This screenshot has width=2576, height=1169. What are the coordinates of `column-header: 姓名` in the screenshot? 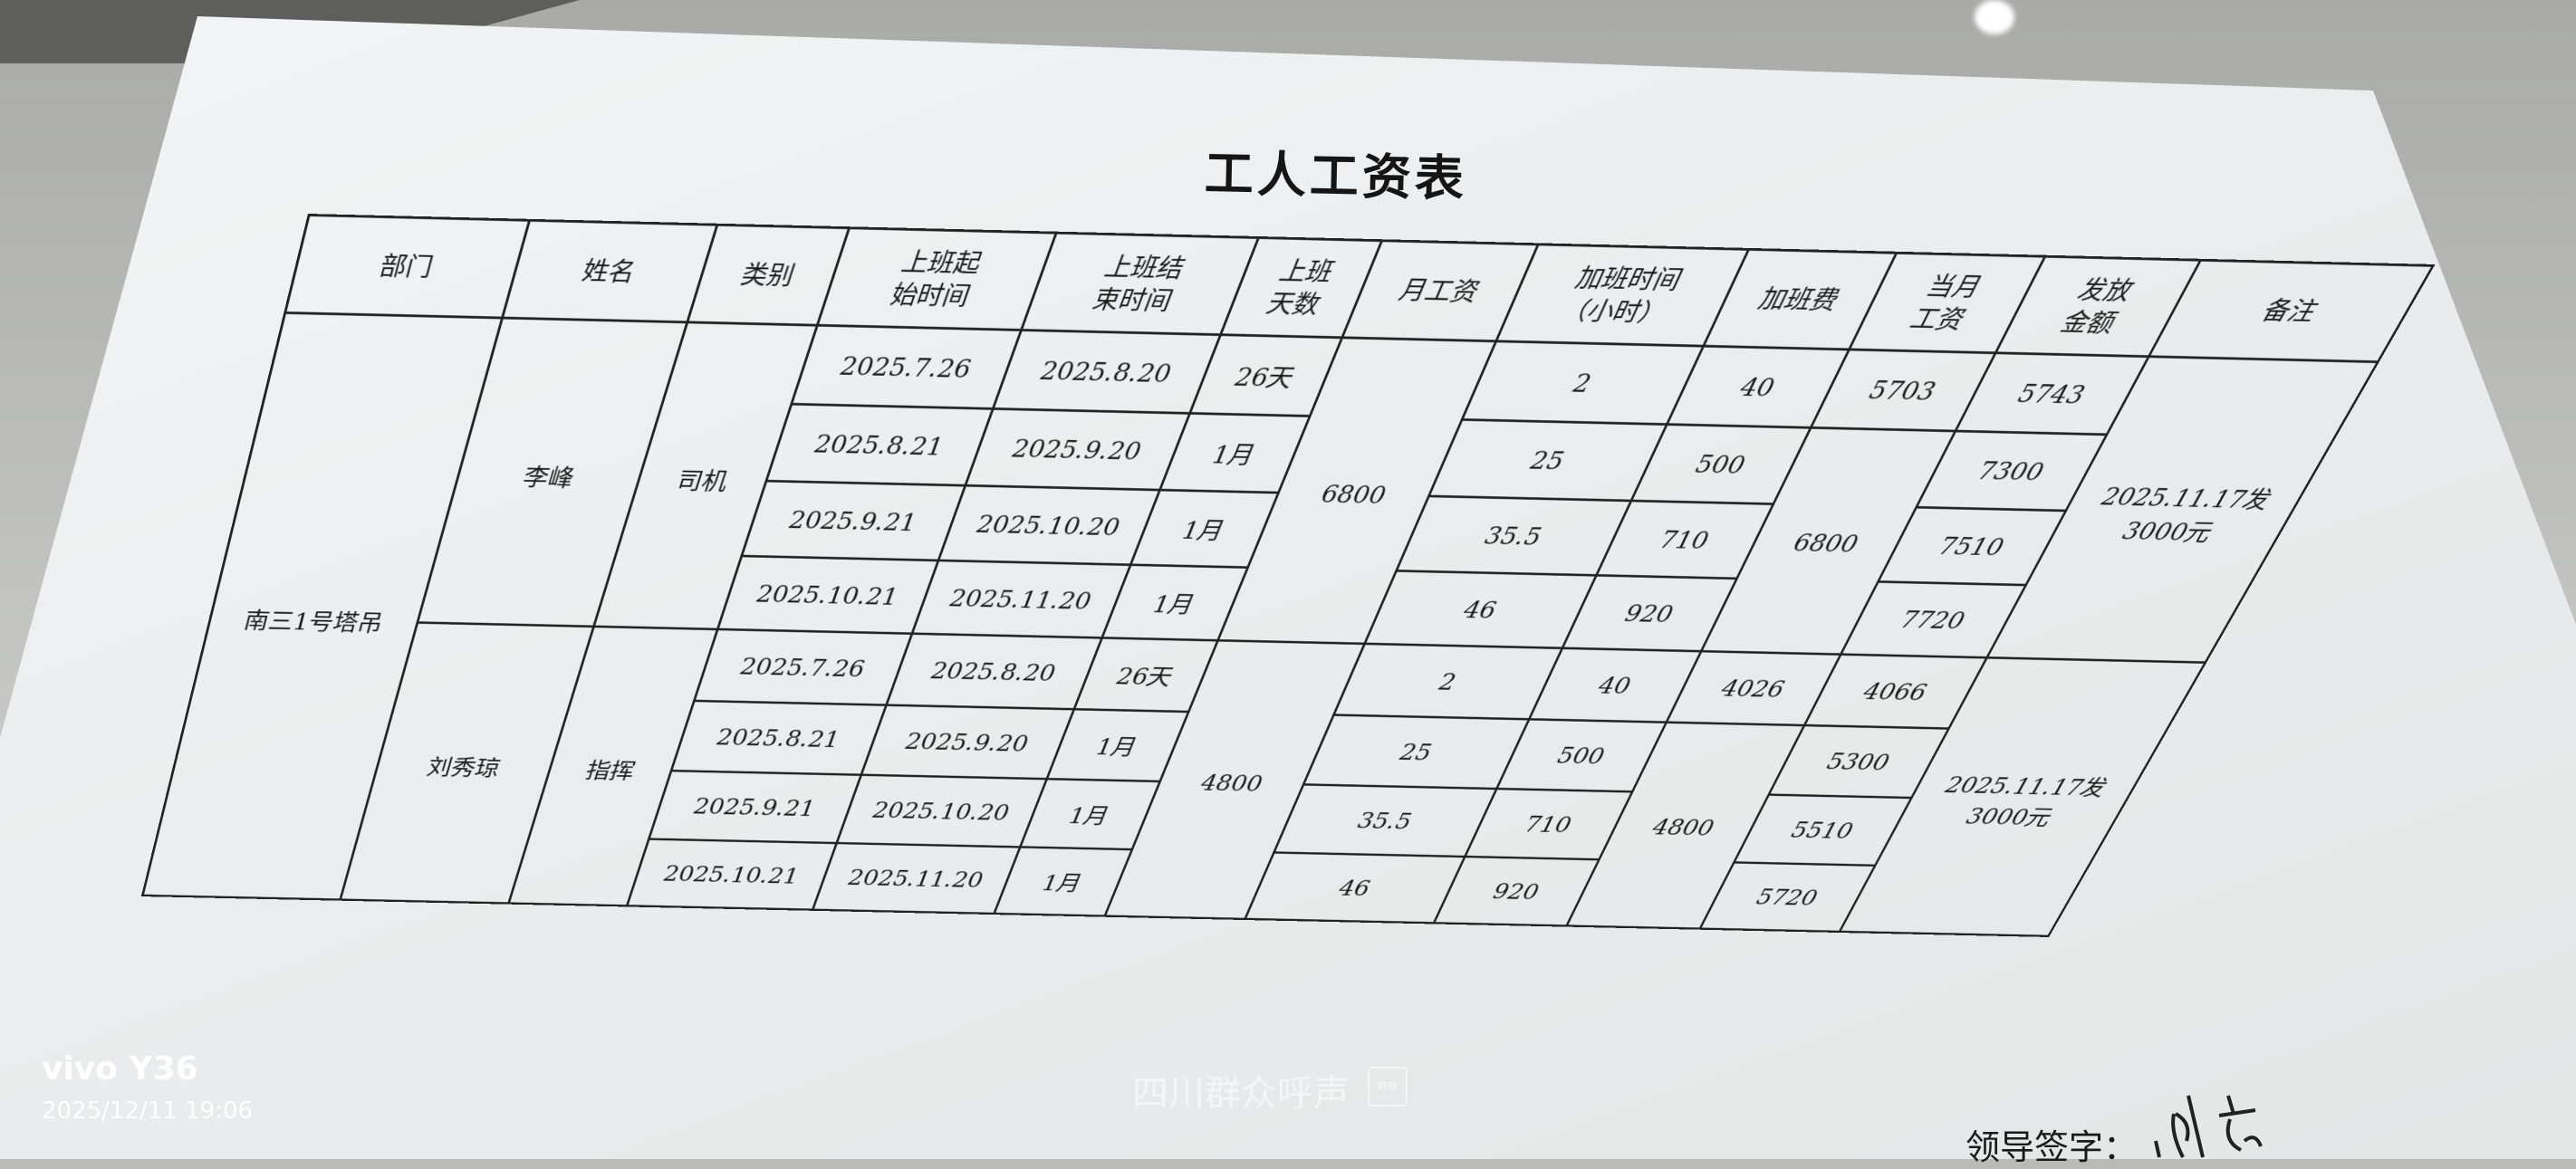 It's located at (609, 271).